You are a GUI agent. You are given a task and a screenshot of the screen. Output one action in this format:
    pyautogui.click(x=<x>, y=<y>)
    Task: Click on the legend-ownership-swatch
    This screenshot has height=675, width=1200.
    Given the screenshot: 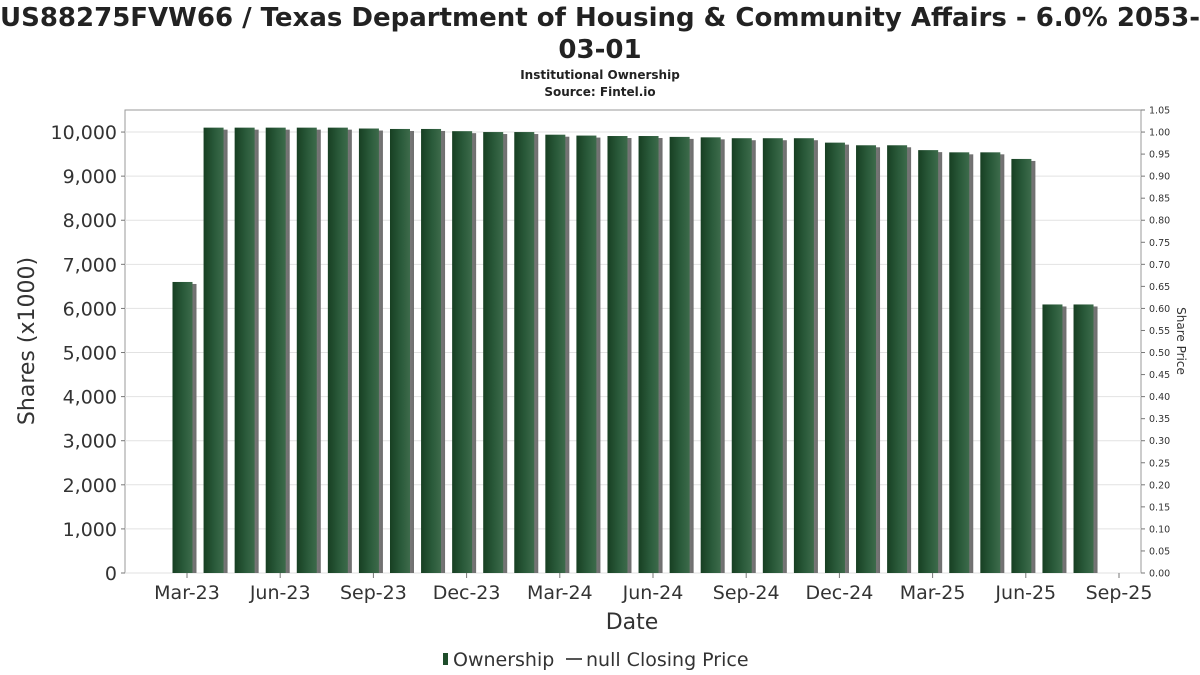 What is the action you would take?
    pyautogui.click(x=445, y=659)
    